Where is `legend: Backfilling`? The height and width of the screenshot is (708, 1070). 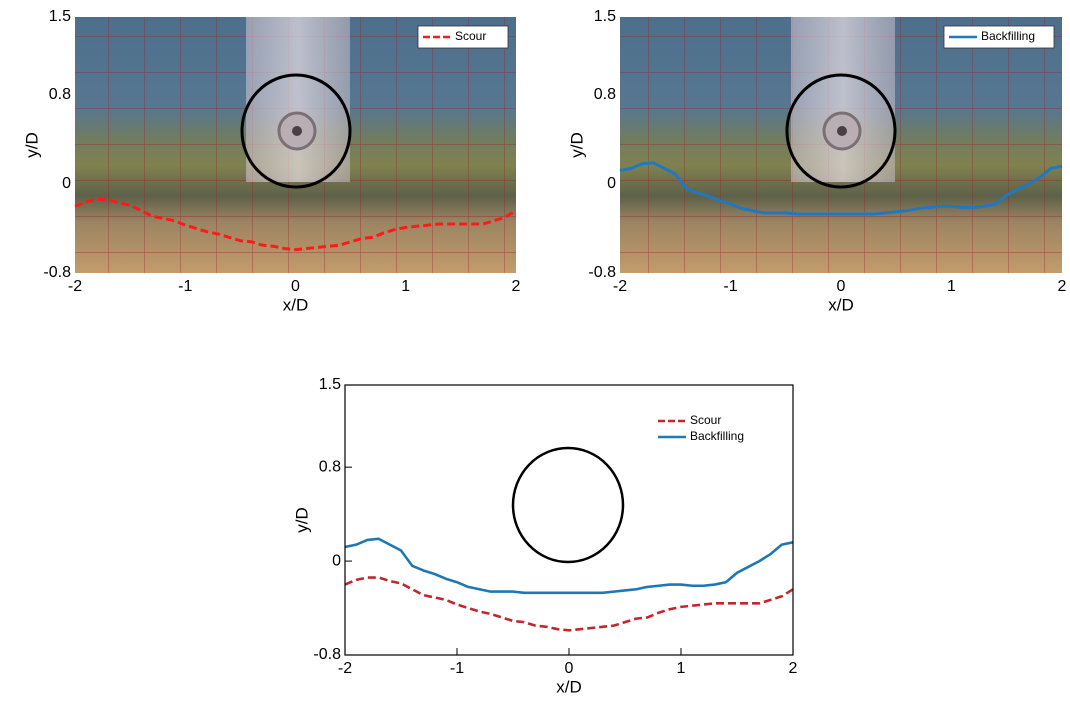
legend: Backfilling is located at coordinates (999, 37).